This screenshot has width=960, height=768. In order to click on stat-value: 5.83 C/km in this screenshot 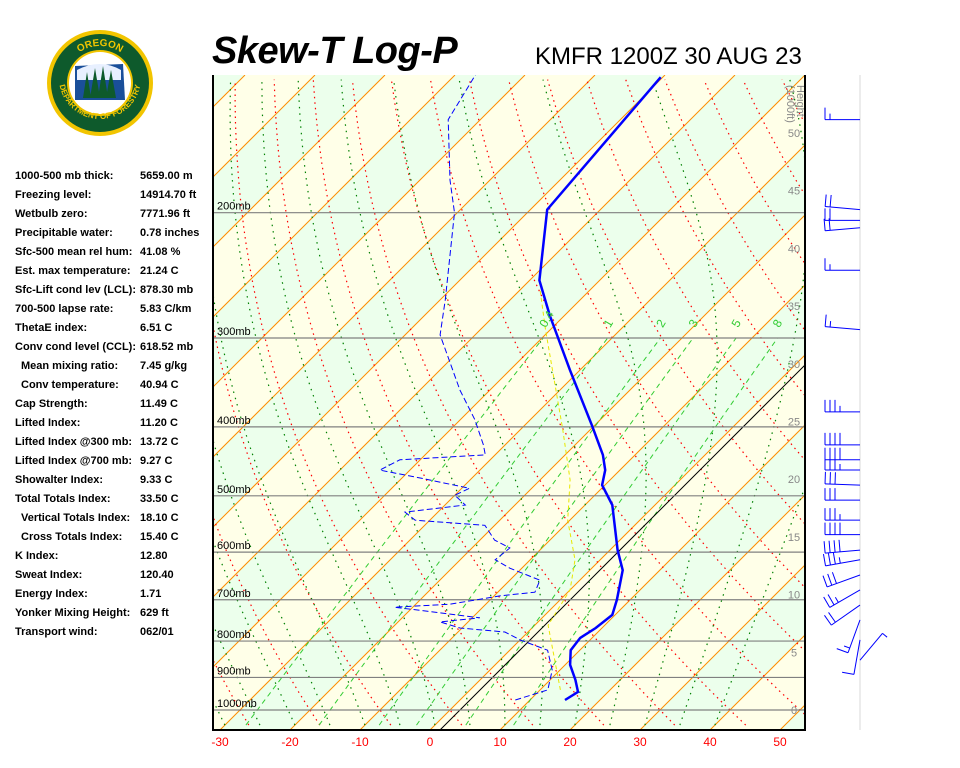, I will do `click(166, 309)`.